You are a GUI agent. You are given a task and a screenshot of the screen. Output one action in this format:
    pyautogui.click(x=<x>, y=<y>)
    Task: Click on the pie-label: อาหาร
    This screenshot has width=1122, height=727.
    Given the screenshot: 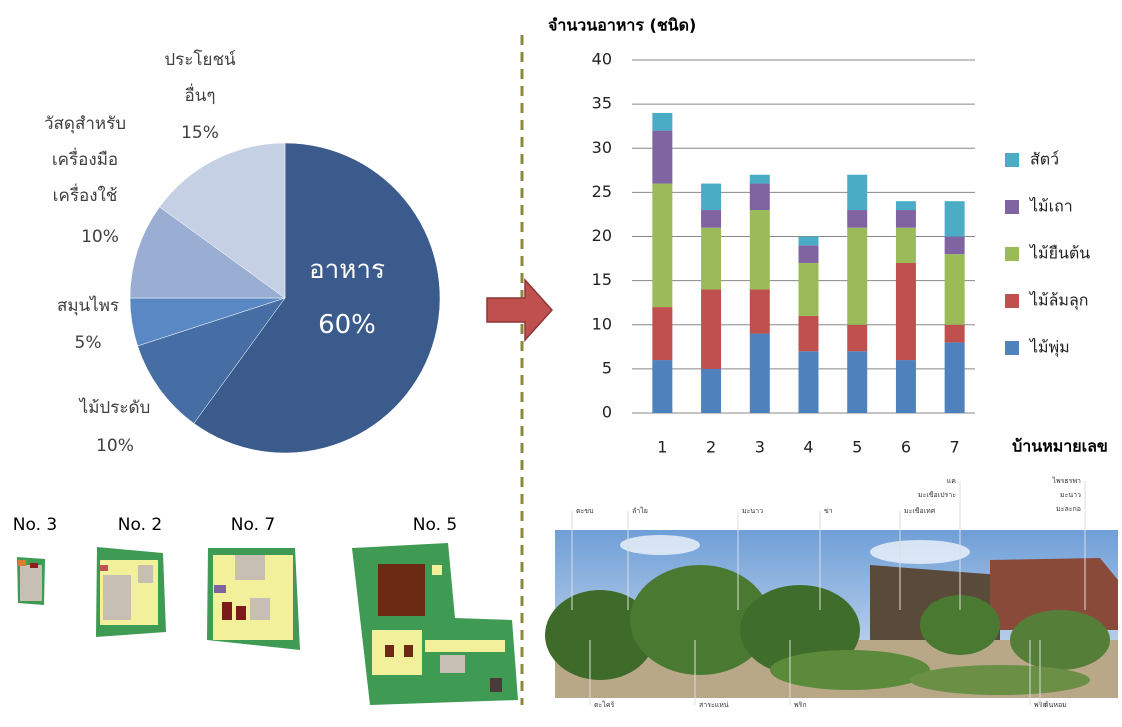 What is the action you would take?
    pyautogui.click(x=347, y=270)
    